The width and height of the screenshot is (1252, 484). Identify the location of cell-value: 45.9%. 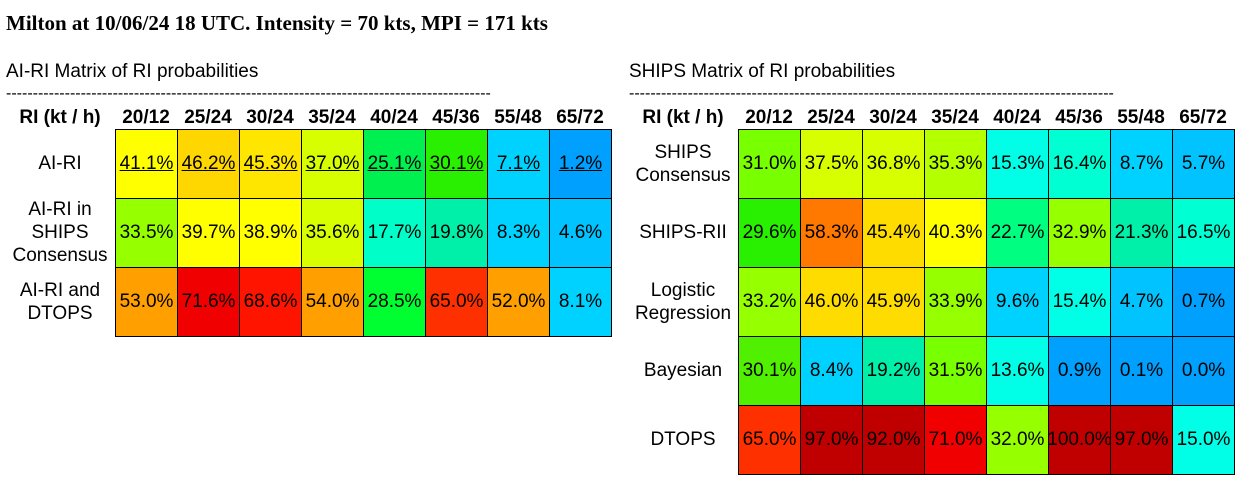
(893, 301).